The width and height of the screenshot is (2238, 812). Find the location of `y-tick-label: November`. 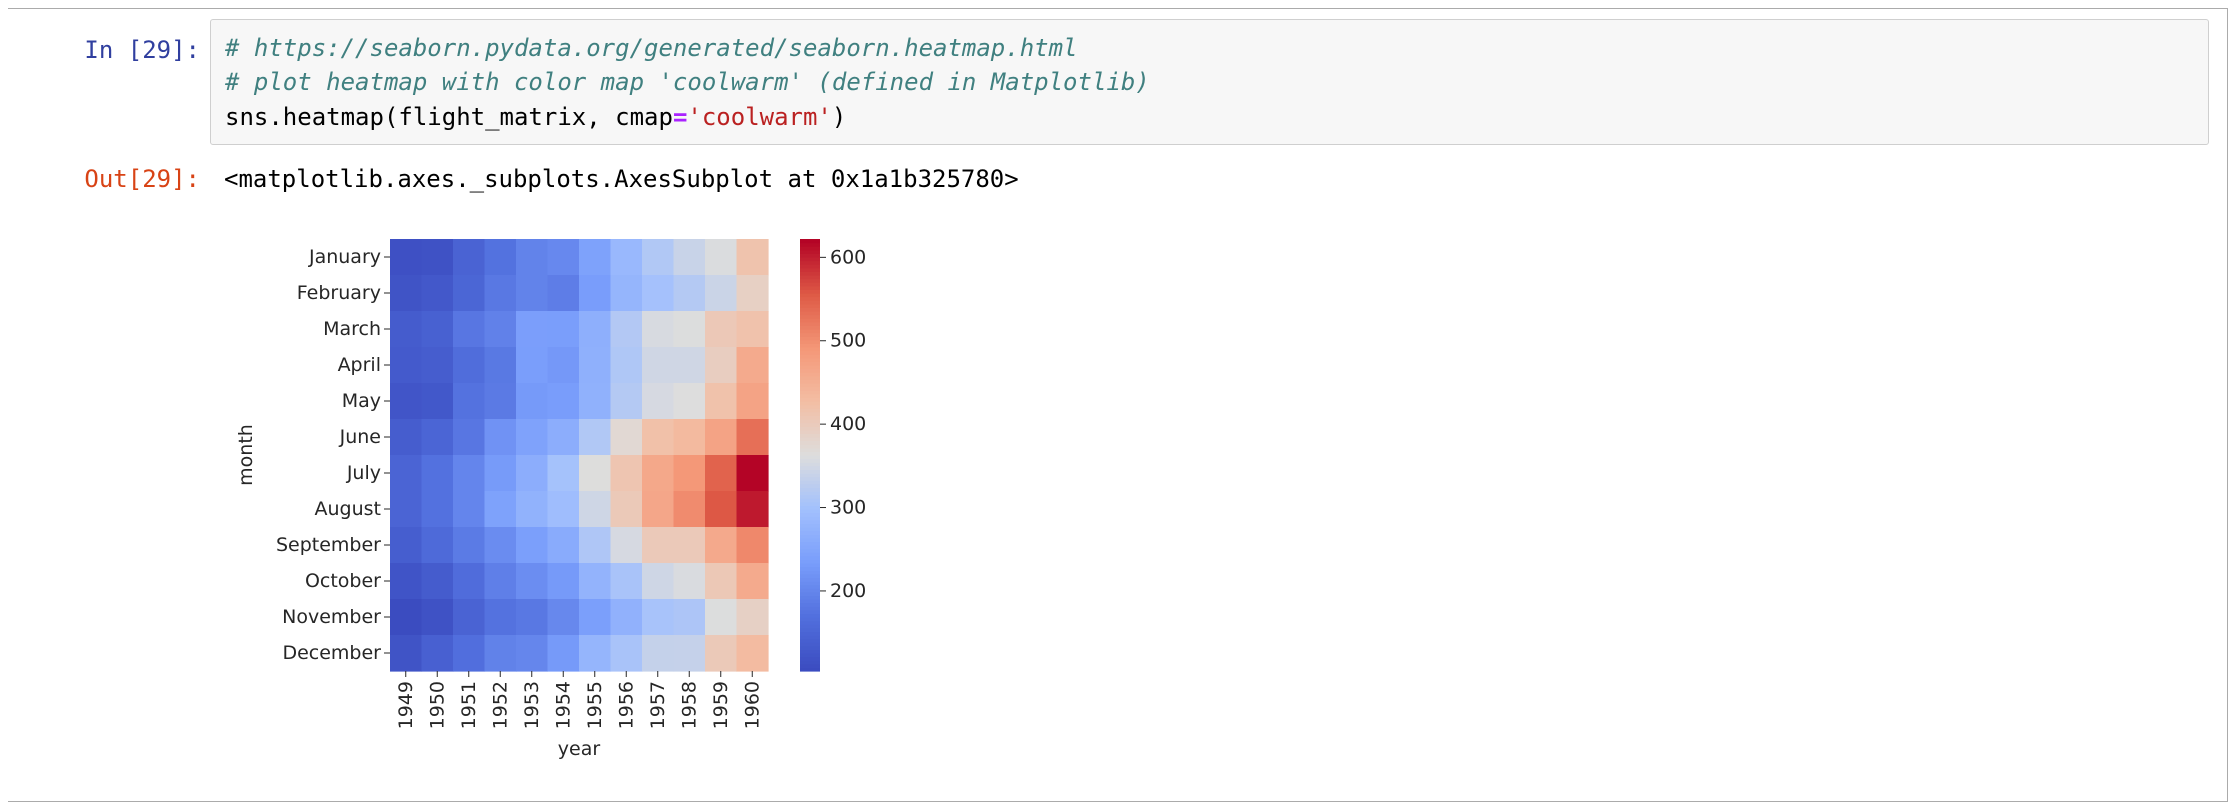

y-tick-label: November is located at coordinates (331, 617).